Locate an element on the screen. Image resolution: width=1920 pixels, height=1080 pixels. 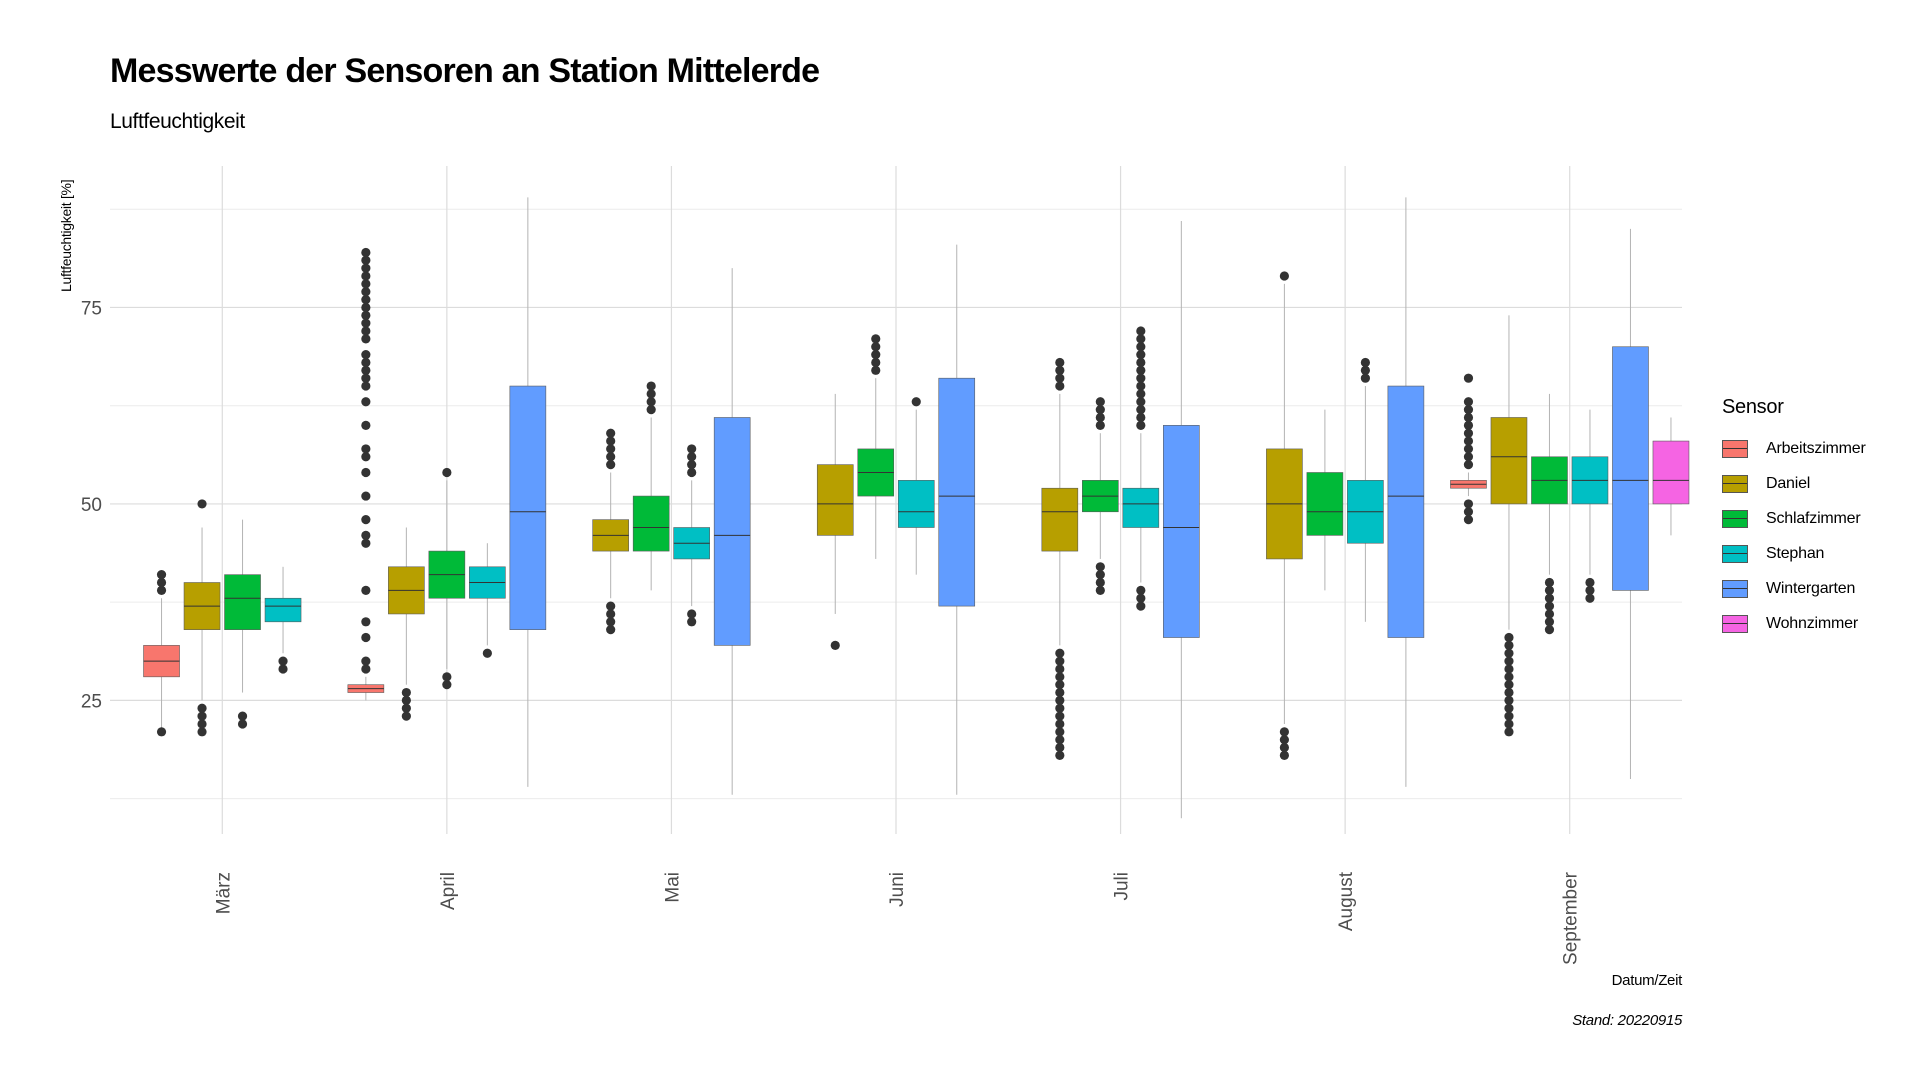
box-schlafzimmer-juli is located at coordinates (1100, 496).